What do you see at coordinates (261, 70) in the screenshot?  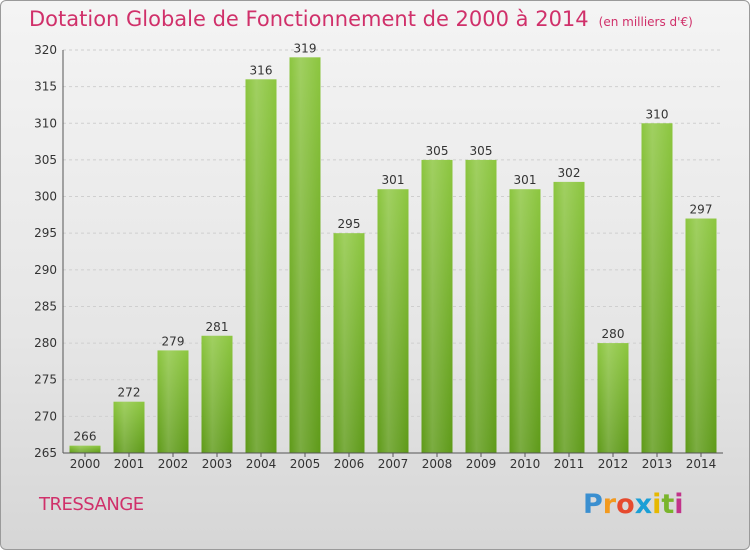 I see `data-label: 316` at bounding box center [261, 70].